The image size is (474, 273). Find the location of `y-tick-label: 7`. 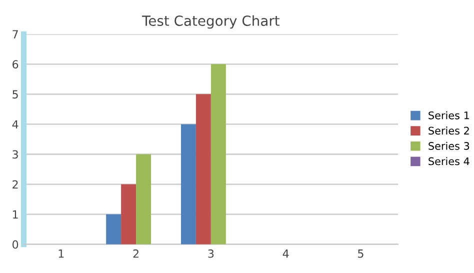

y-tick-label: 7 is located at coordinates (15, 34).